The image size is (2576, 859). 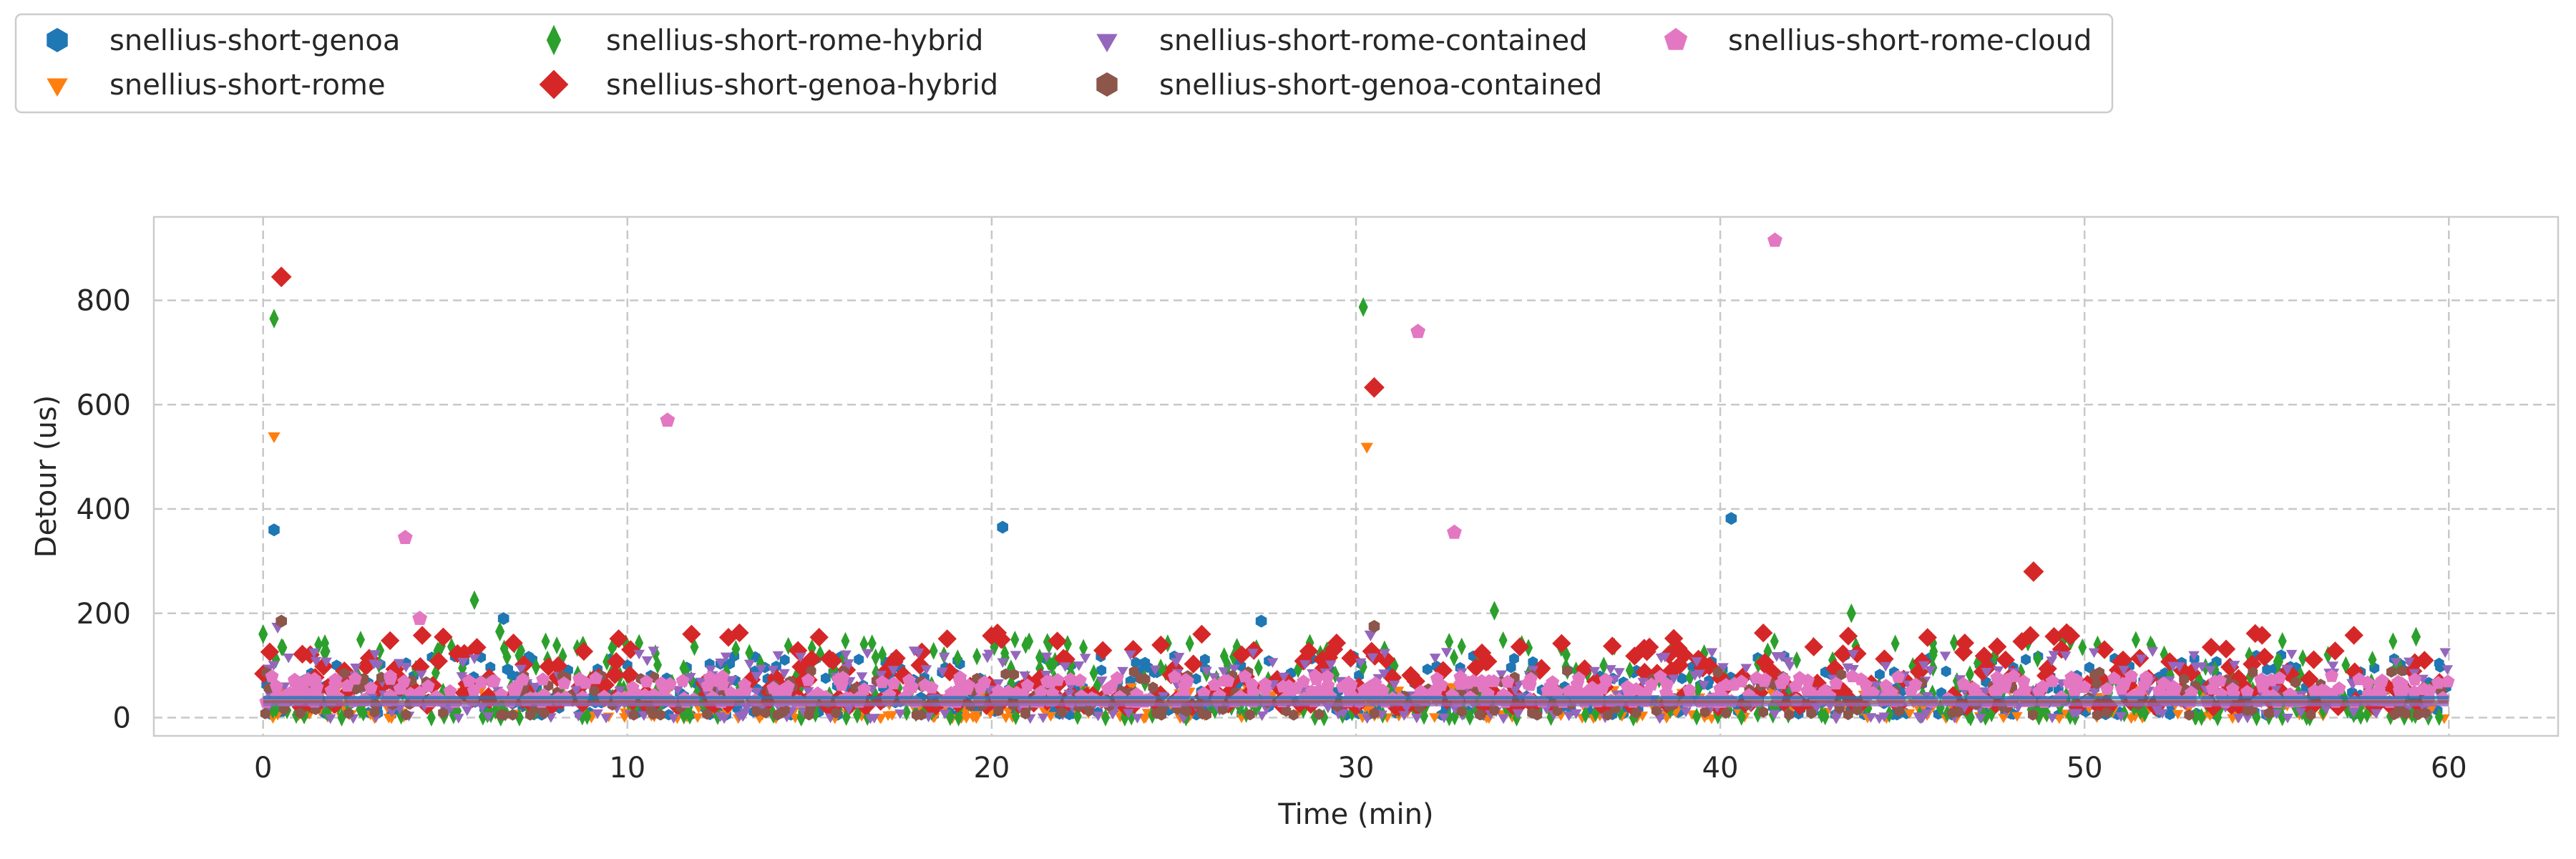 I want to click on x-tick-label: 10, so click(x=627, y=768).